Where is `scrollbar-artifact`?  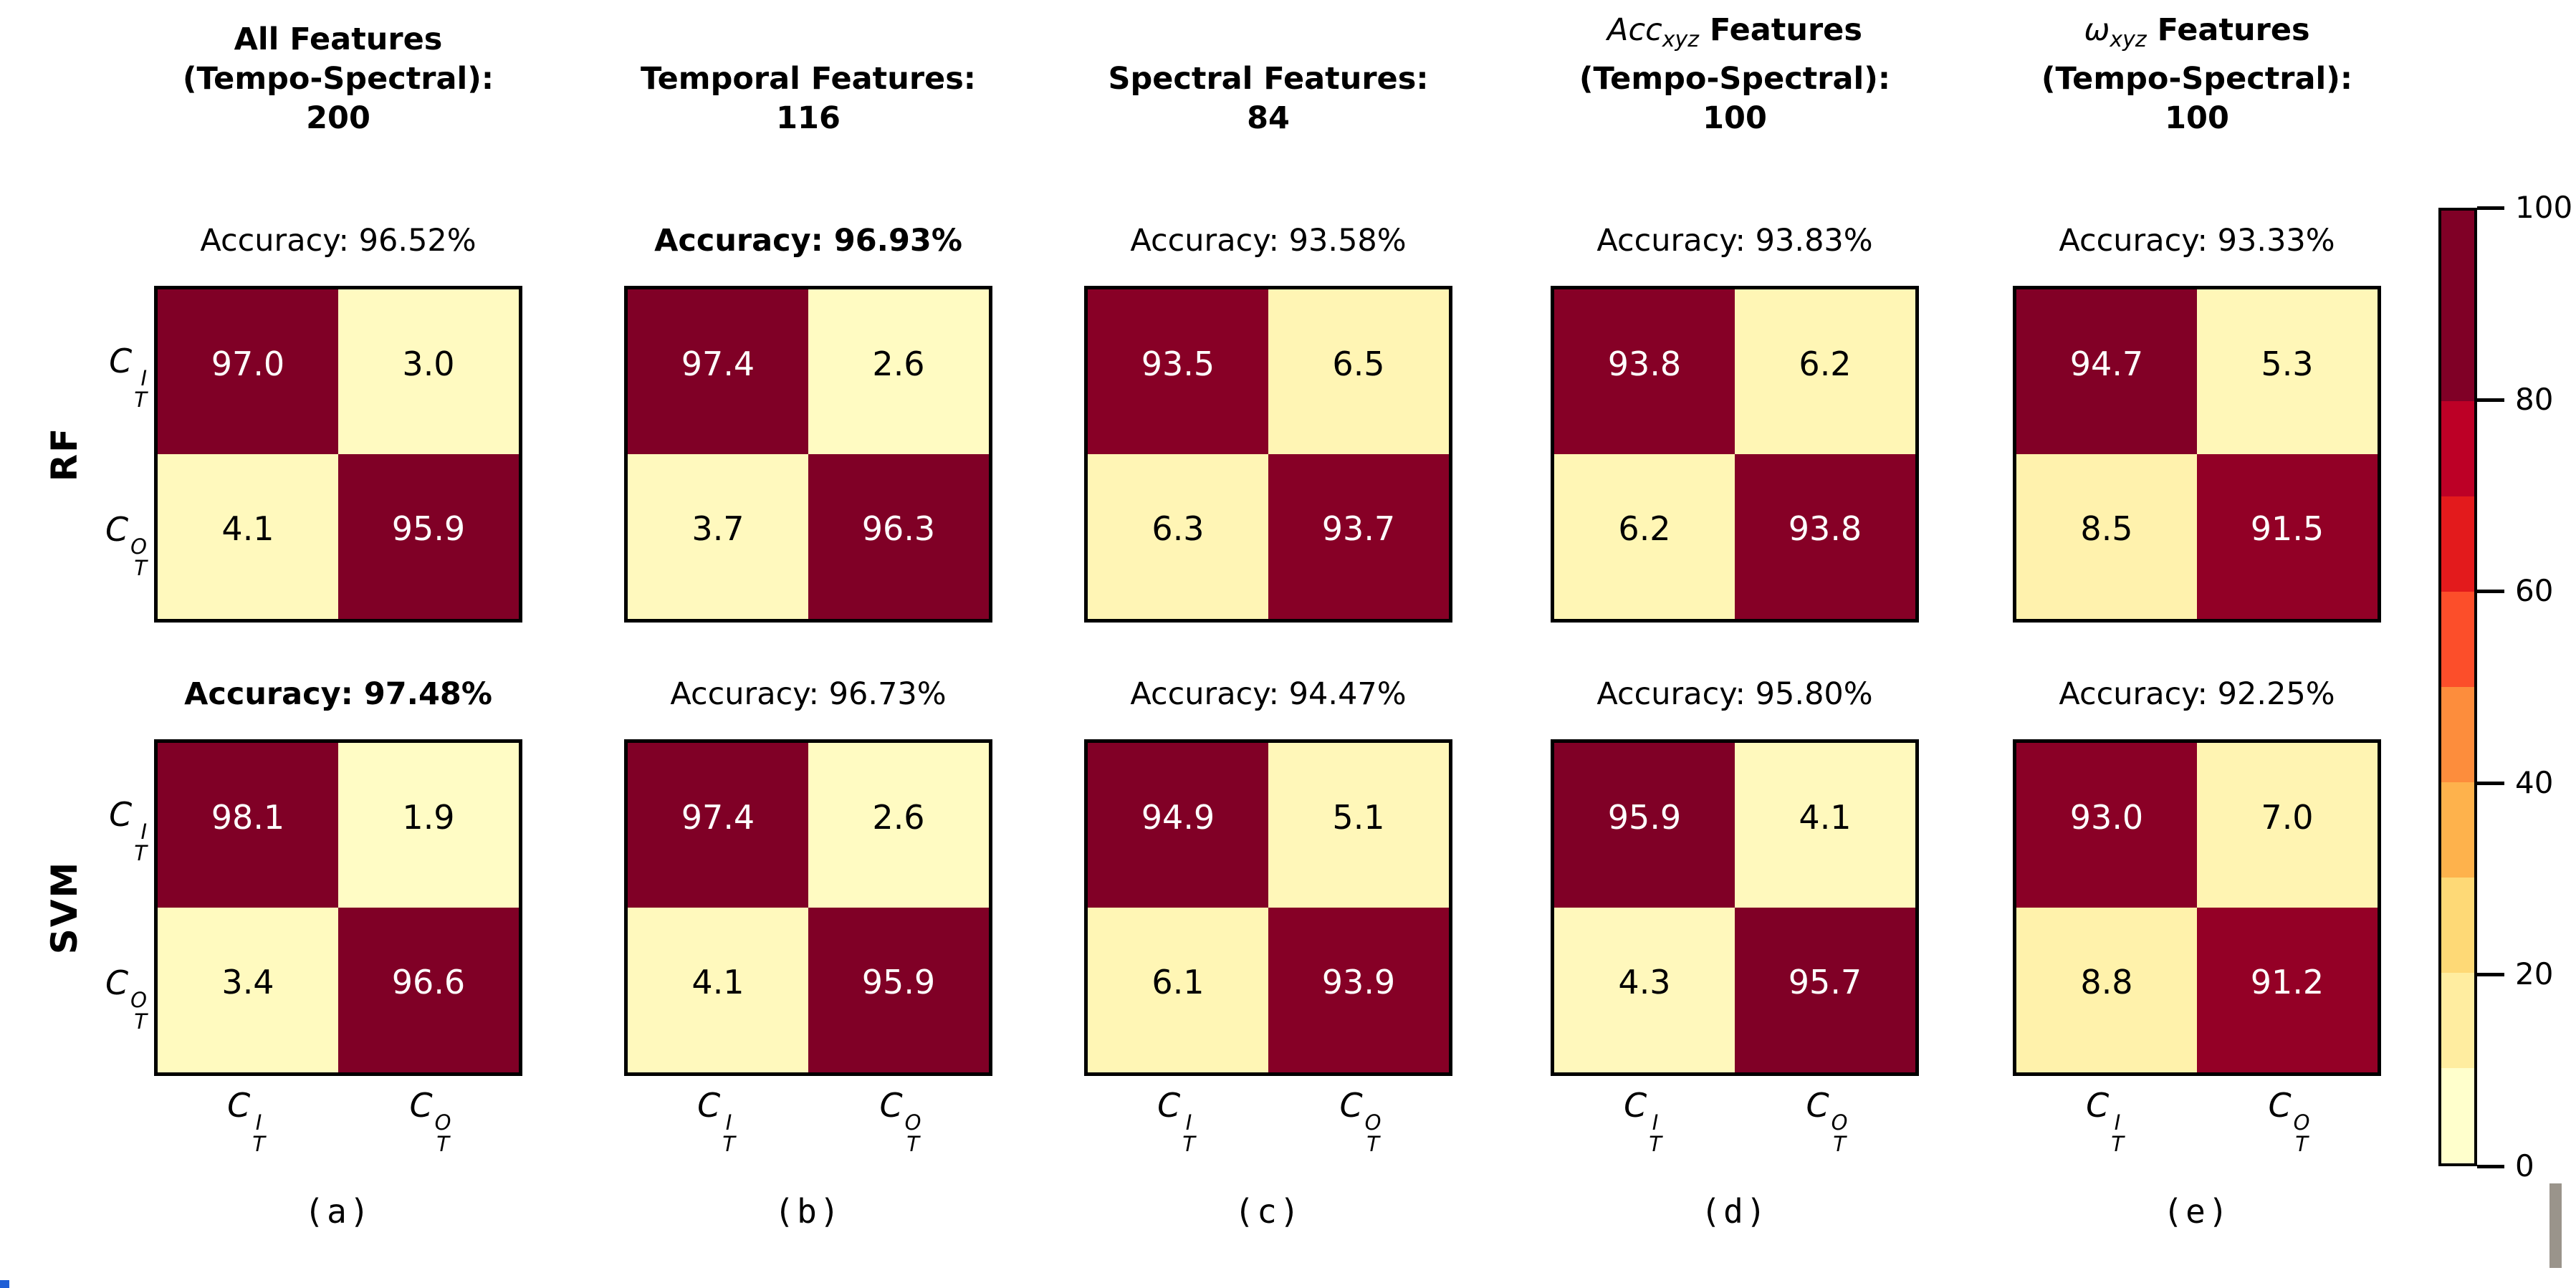
scrollbar-artifact is located at coordinates (2555, 1226).